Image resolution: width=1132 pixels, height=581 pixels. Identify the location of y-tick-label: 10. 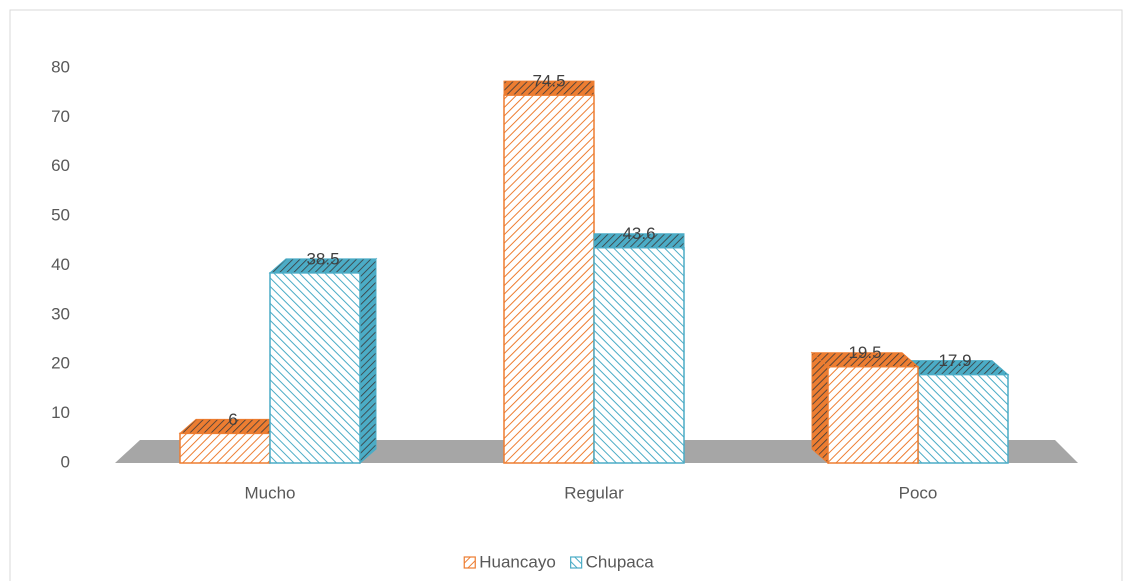
(60, 412).